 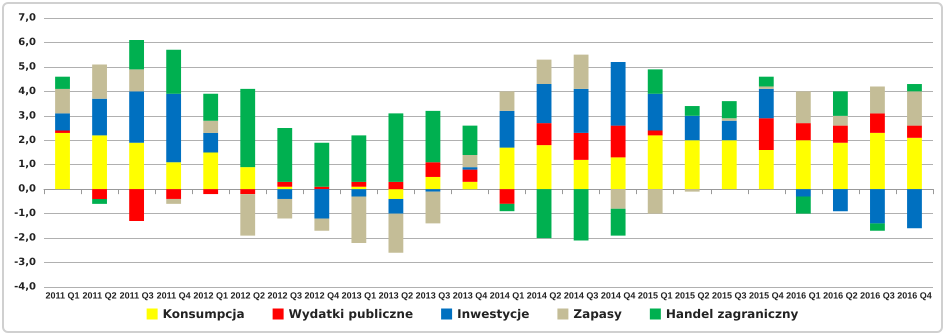 I want to click on x-tick-label: 2013 Q2, so click(x=396, y=295).